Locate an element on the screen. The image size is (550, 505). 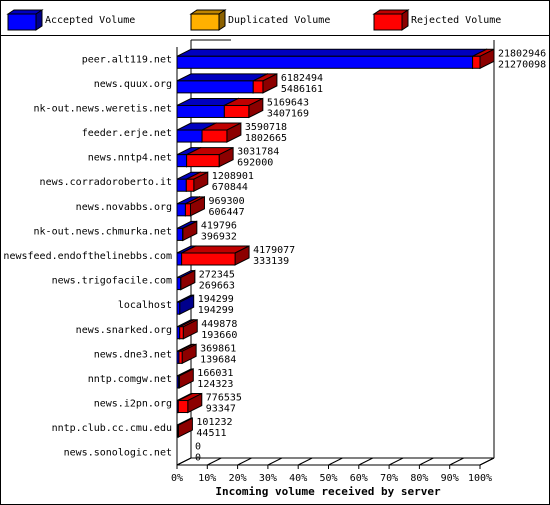
y-tick-label: feeder.erje.net is located at coordinates (127, 133).